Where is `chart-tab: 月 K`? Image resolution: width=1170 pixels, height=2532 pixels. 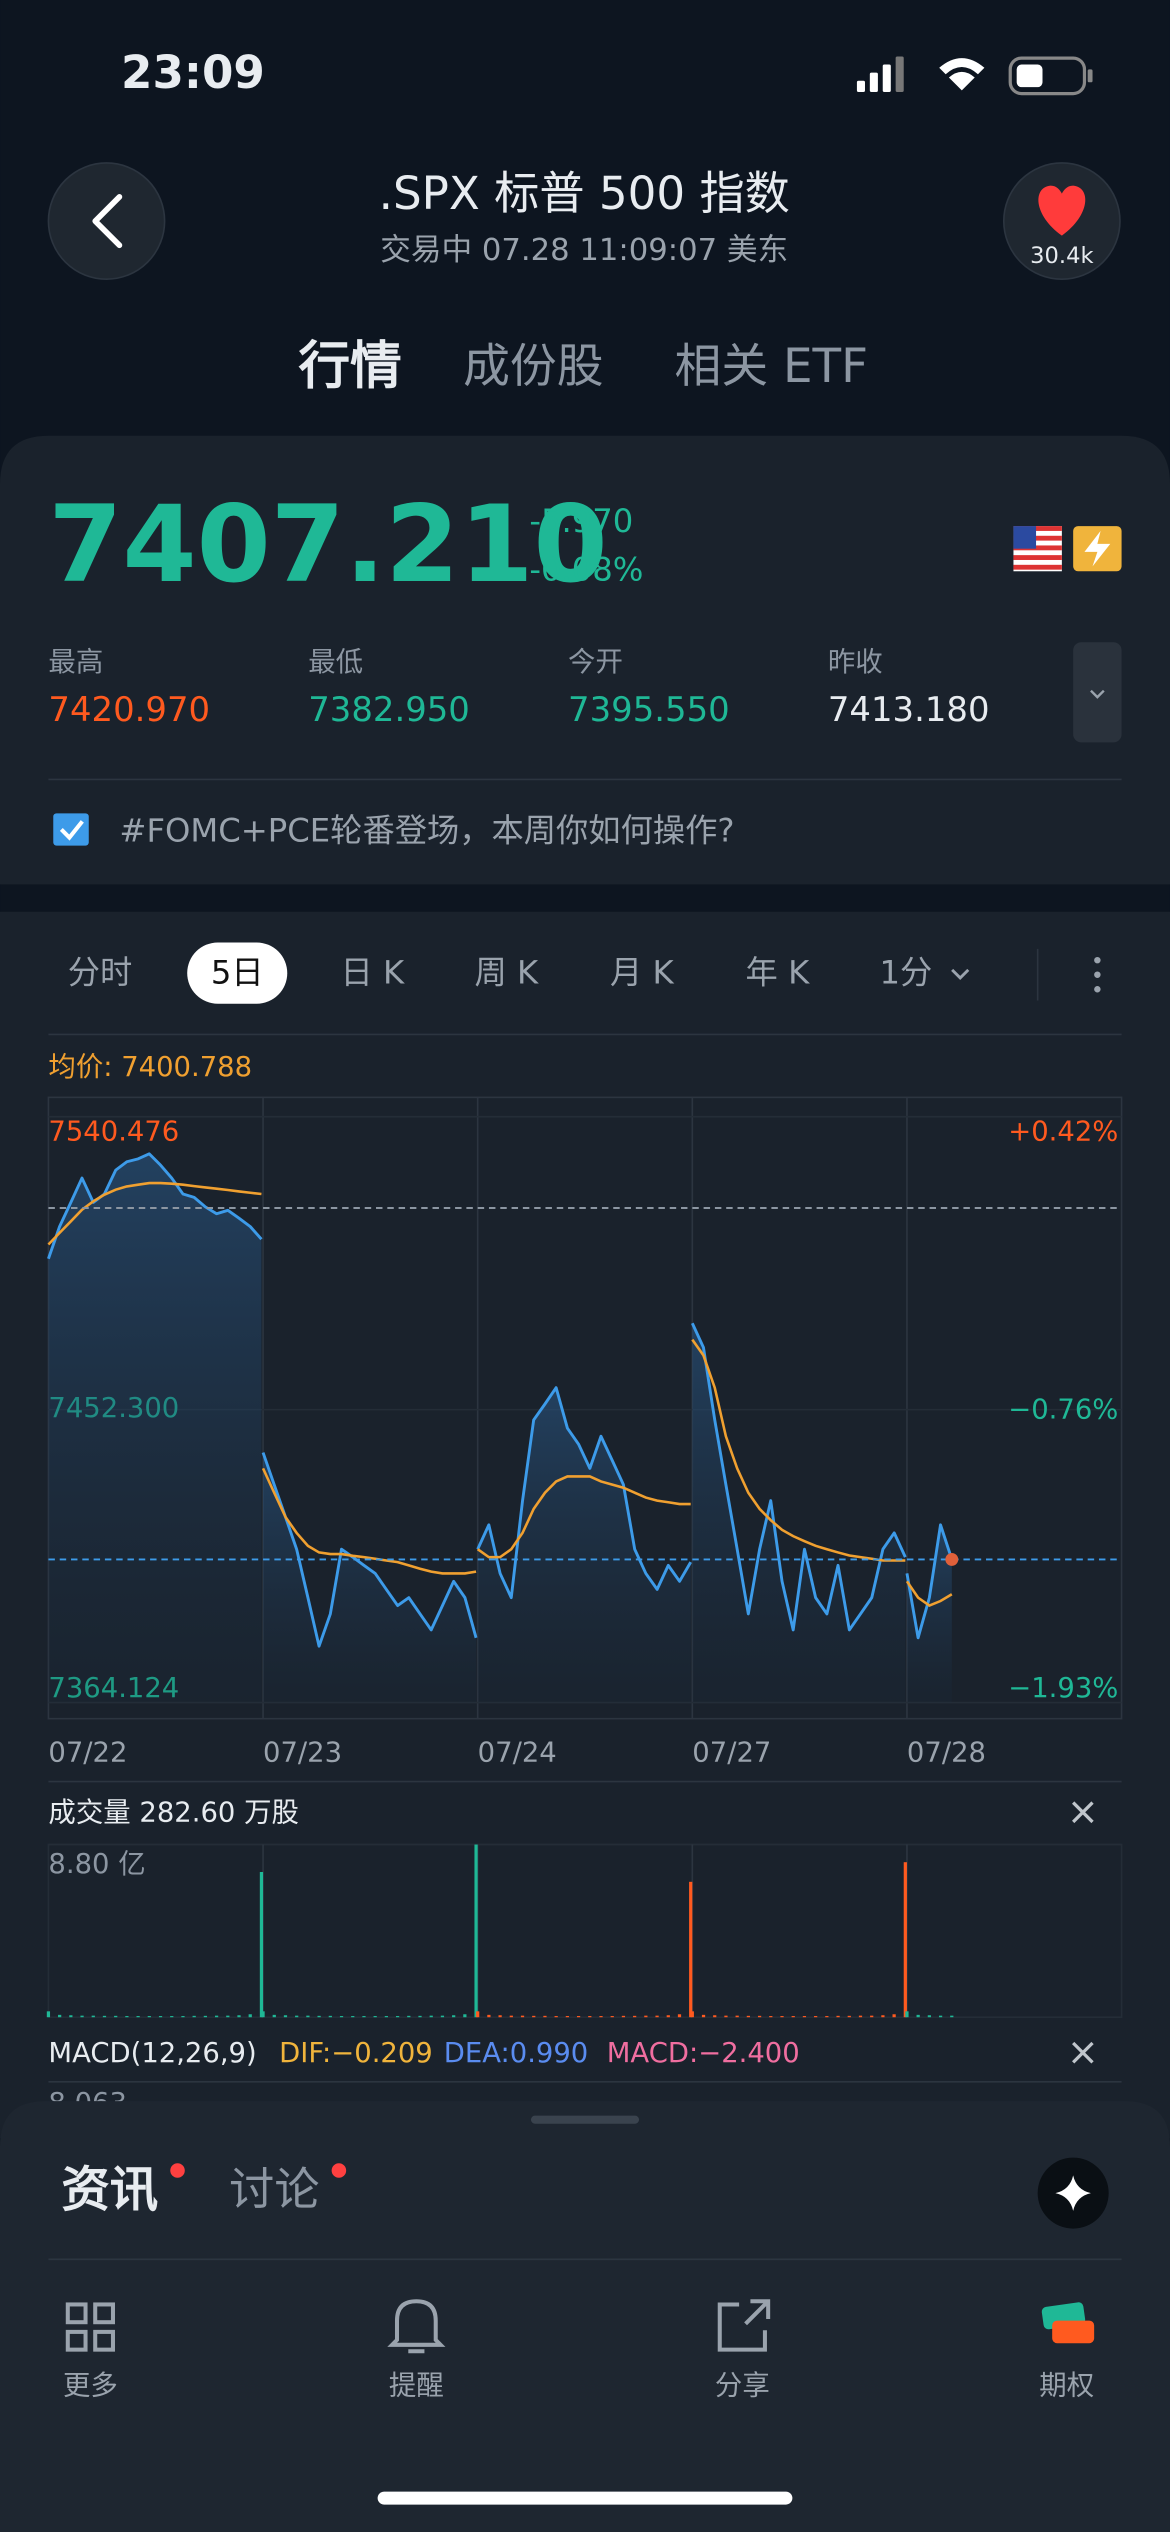 chart-tab: 月 K is located at coordinates (642, 973).